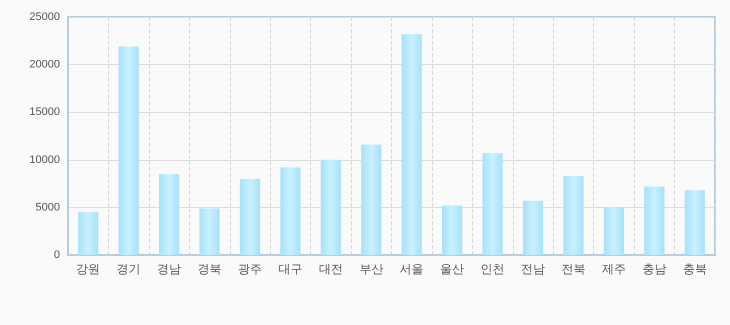 The image size is (730, 325). I want to click on x-tick-label: 전북, so click(573, 269).